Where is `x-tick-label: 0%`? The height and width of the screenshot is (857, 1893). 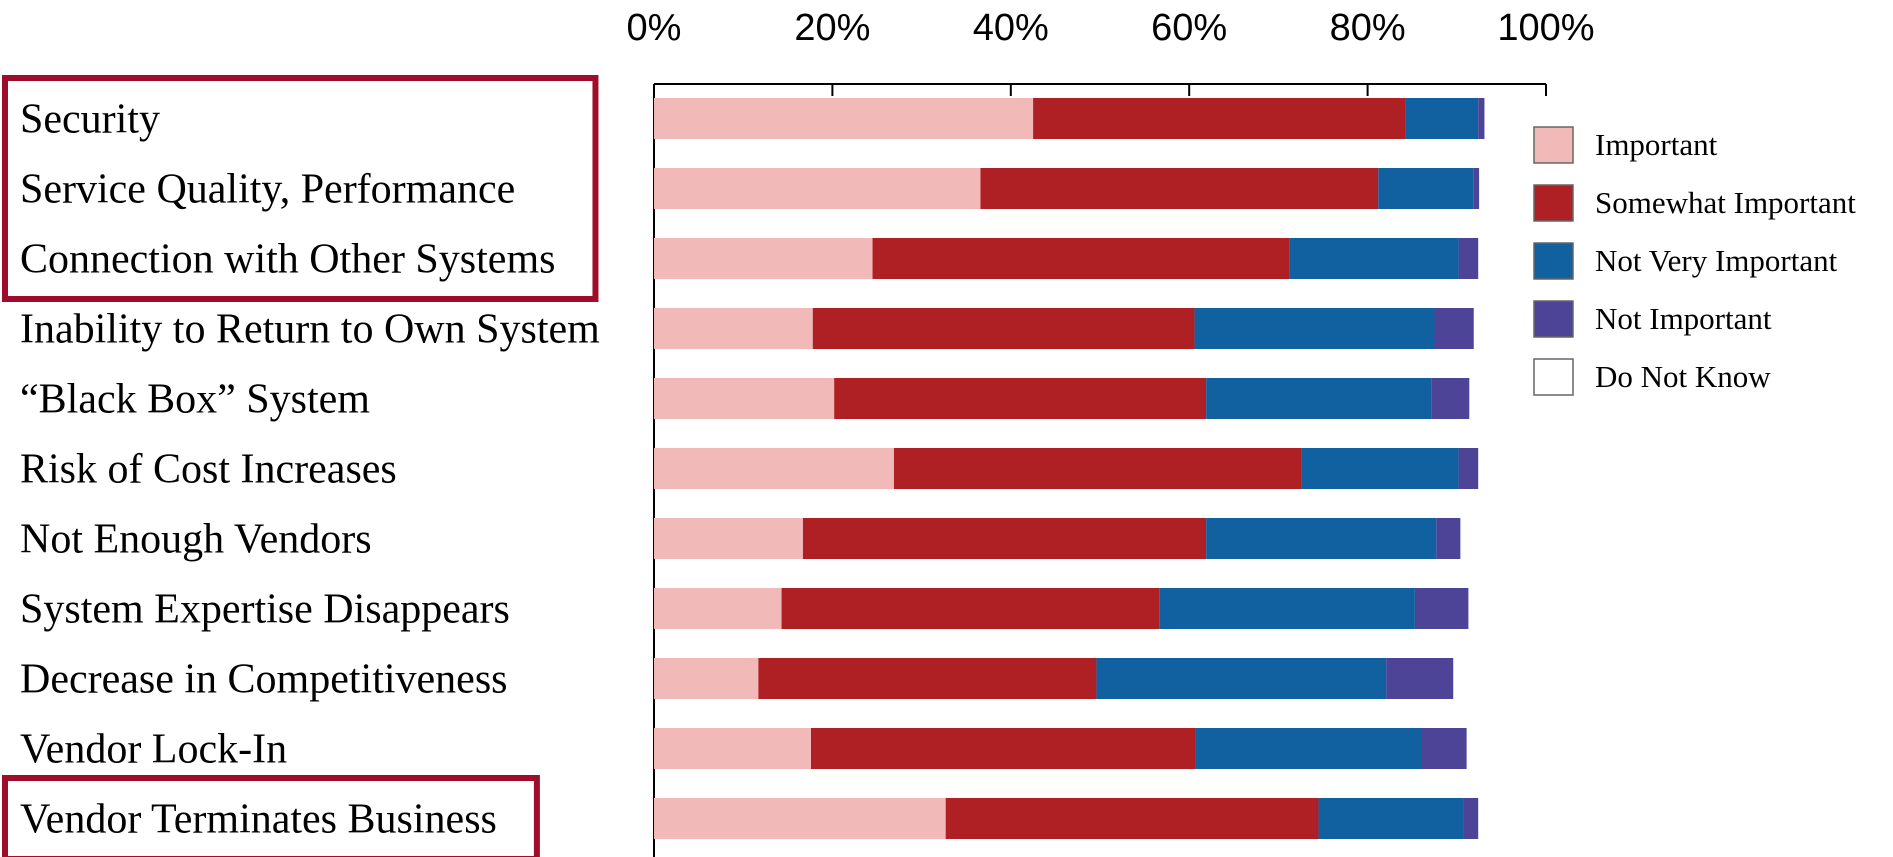
x-tick-label: 0% is located at coordinates (654, 28).